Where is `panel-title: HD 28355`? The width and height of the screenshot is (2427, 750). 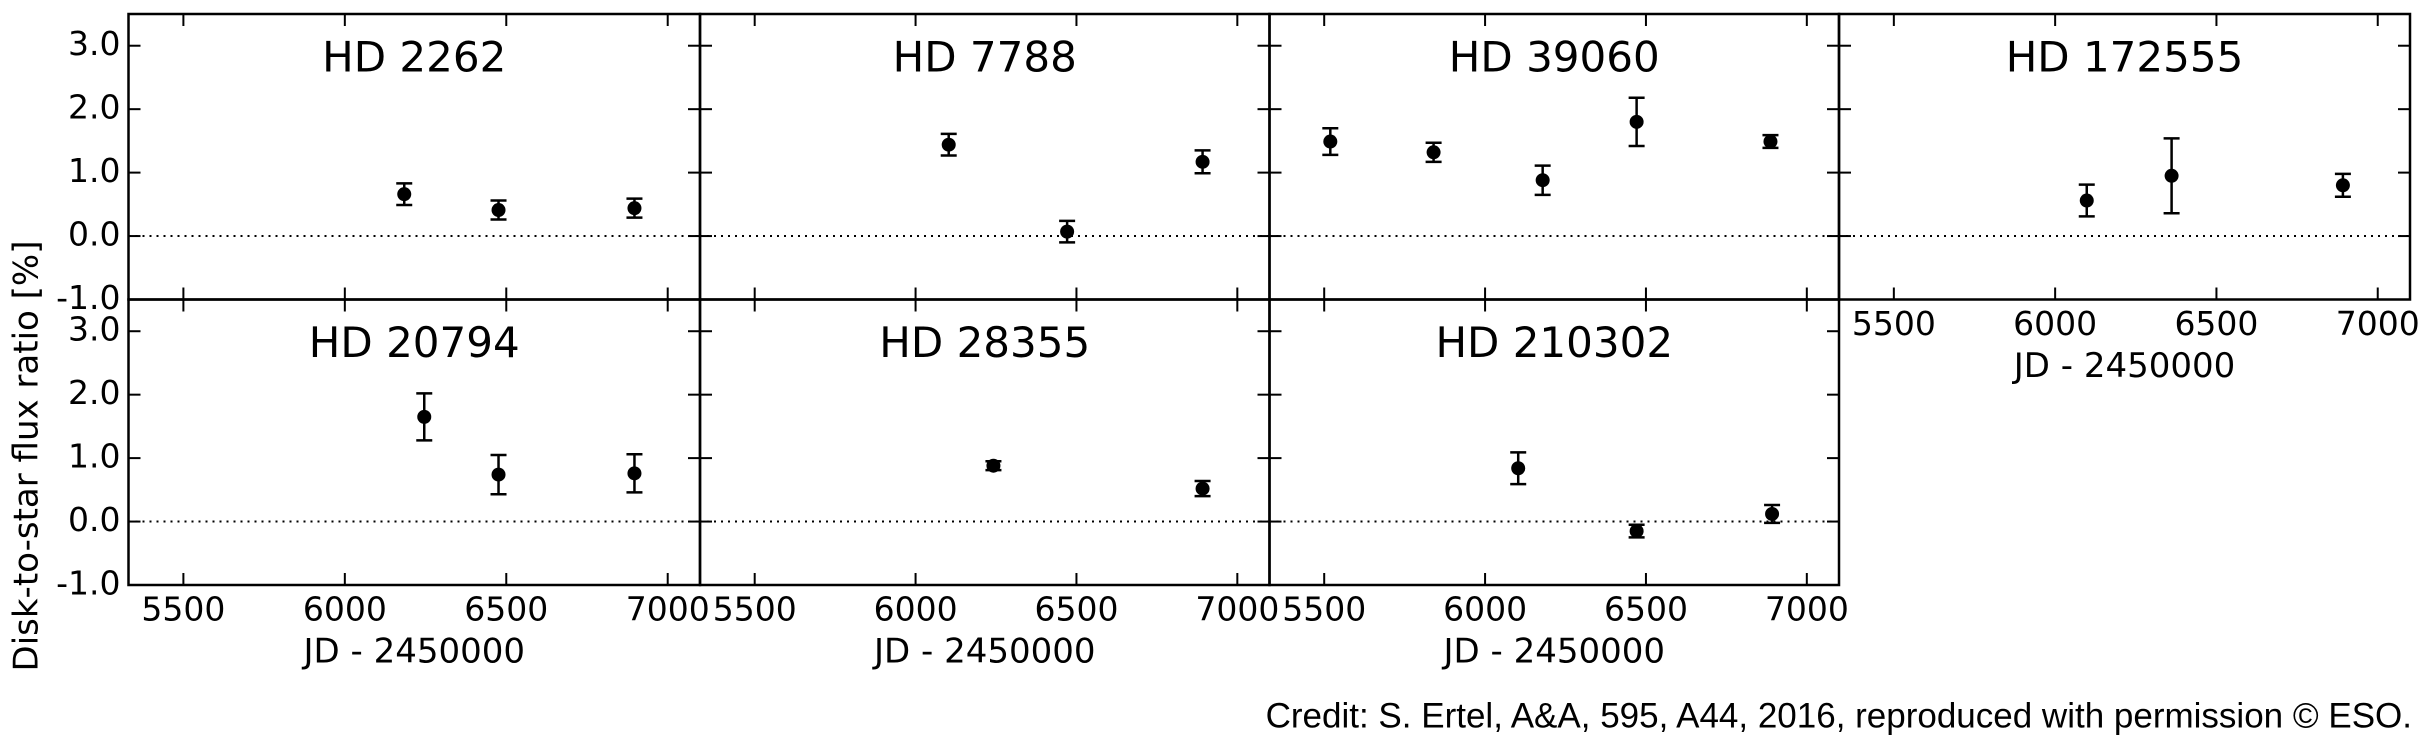
panel-title: HD 28355 is located at coordinates (984, 342).